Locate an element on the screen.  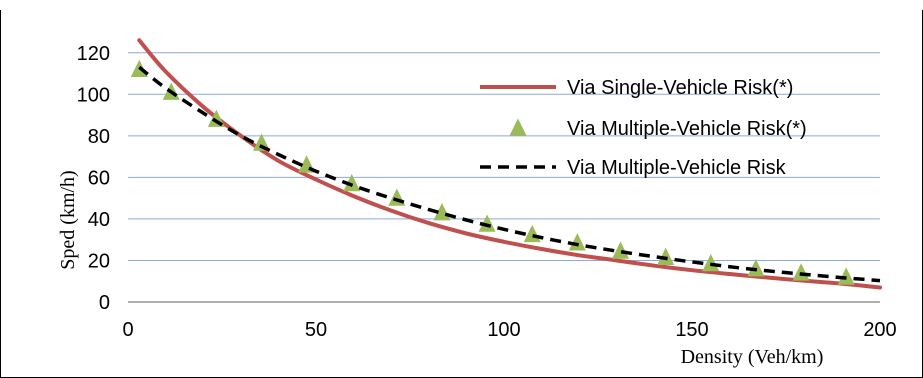
y-tick-label-40: 40 is located at coordinates (99, 220).